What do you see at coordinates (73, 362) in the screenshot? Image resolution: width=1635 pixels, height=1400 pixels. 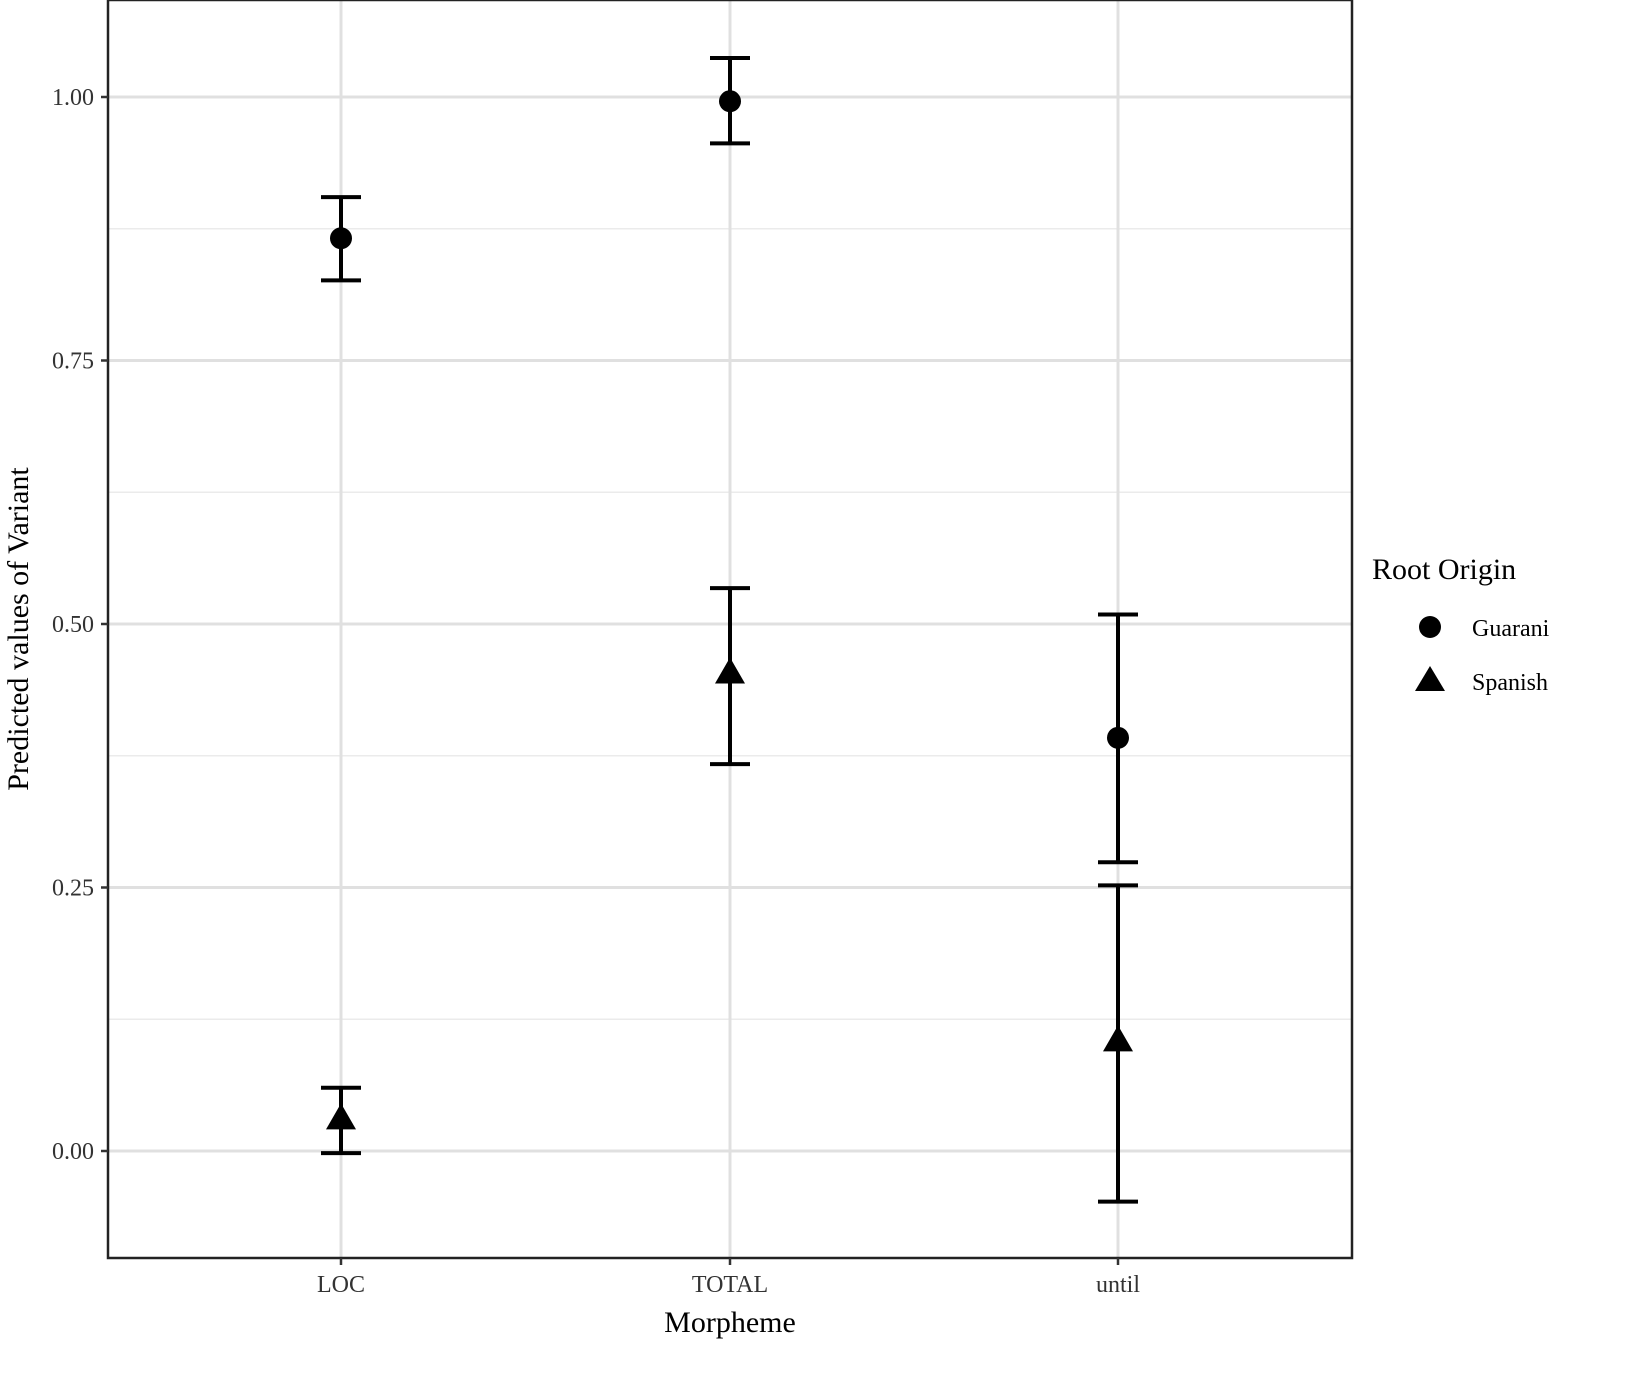 I see `y-tick-label: 0.75` at bounding box center [73, 362].